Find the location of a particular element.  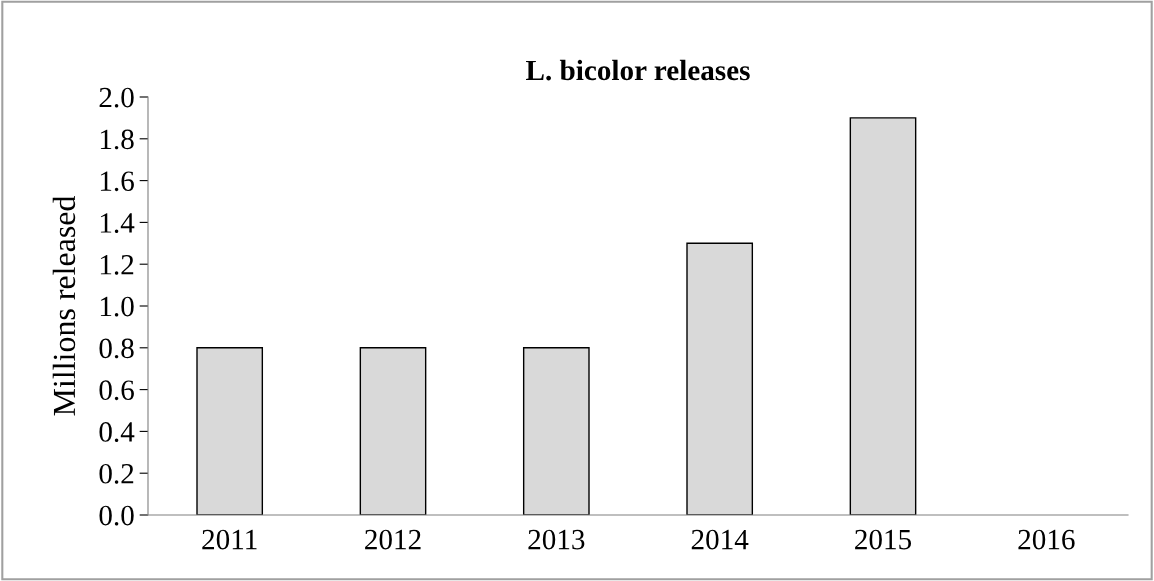

x-tick-label: 2015 is located at coordinates (883, 539).